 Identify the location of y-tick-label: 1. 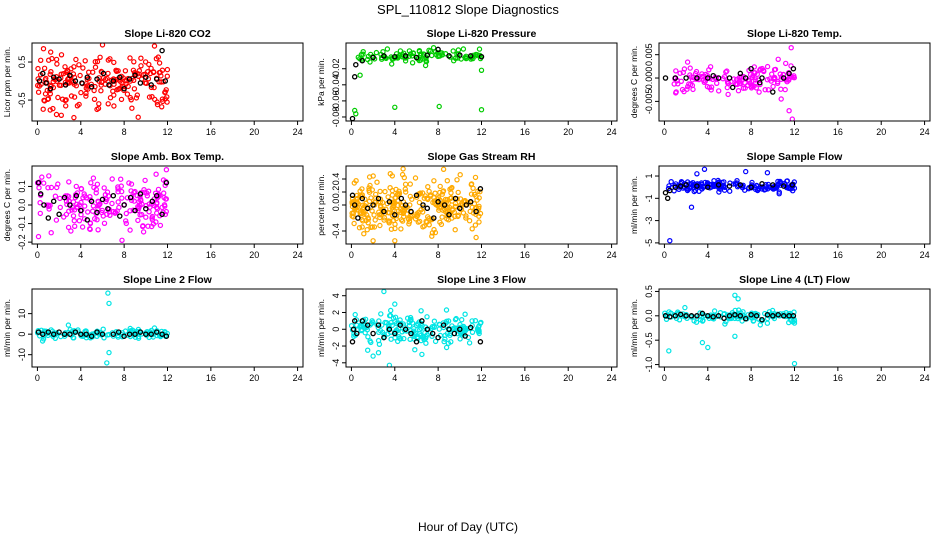
(649, 176).